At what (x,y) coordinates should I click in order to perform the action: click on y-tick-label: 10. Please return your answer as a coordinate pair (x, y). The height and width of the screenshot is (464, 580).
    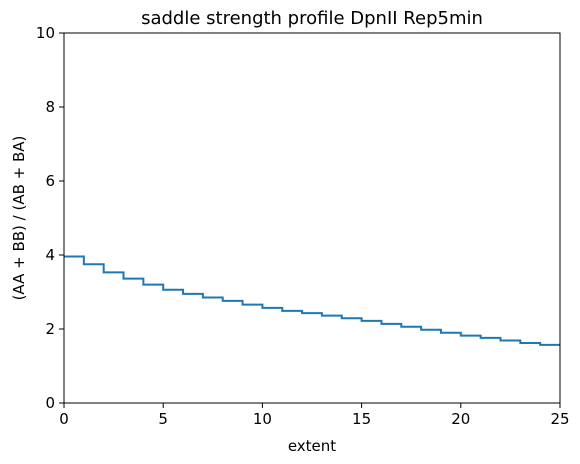
    Looking at the image, I should click on (45, 33).